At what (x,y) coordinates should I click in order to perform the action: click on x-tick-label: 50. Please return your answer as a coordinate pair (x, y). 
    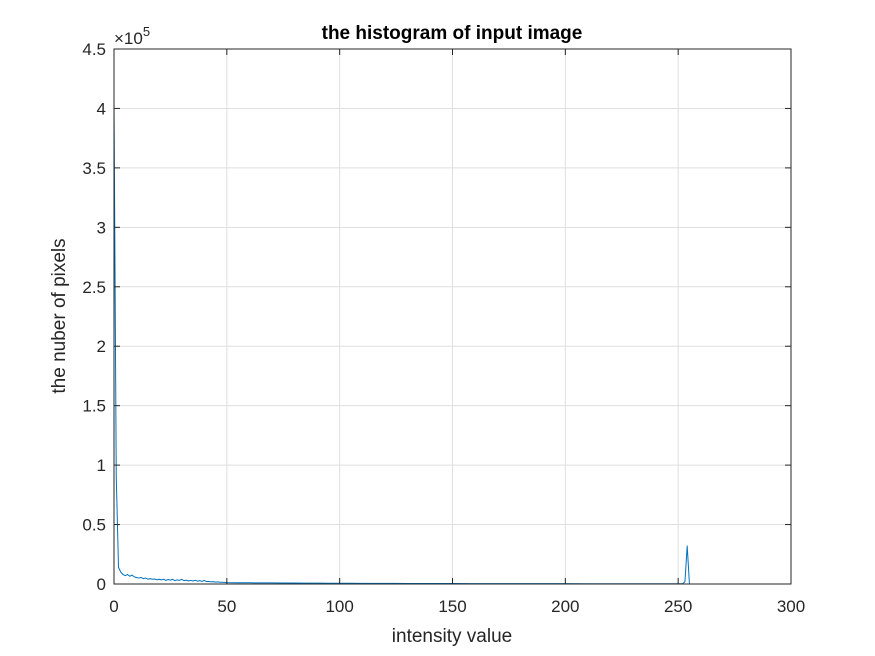
    Looking at the image, I should click on (226, 606).